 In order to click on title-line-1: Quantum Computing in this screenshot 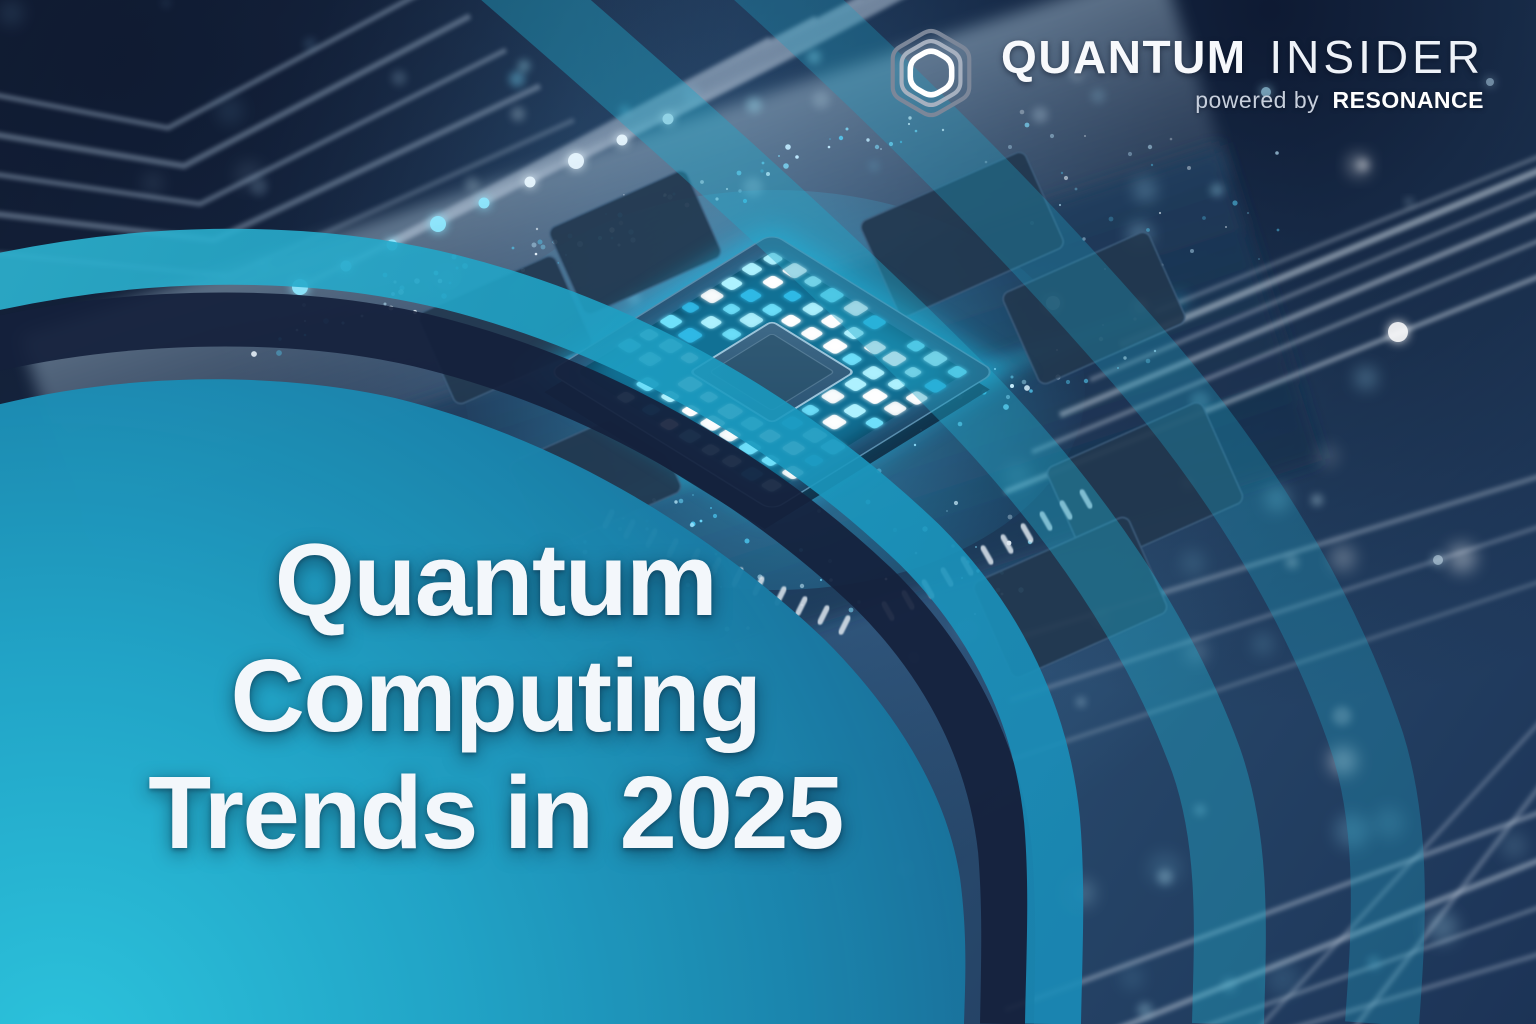, I will do `click(496, 638)`.